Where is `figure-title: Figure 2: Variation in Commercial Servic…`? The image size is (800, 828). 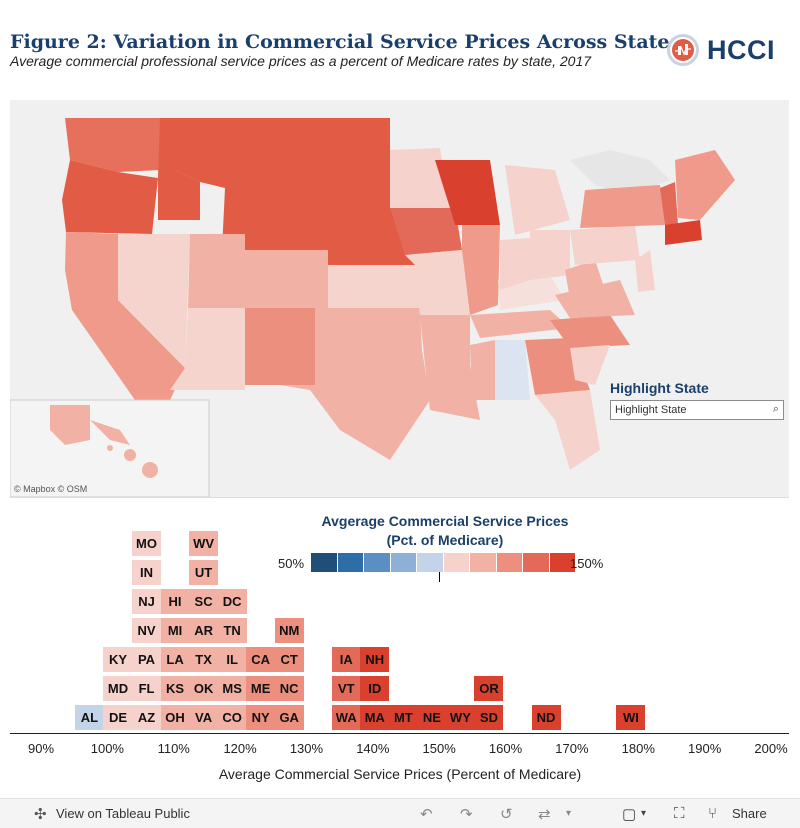 figure-title: Figure 2: Variation in Commercial Servic… is located at coordinates (345, 42).